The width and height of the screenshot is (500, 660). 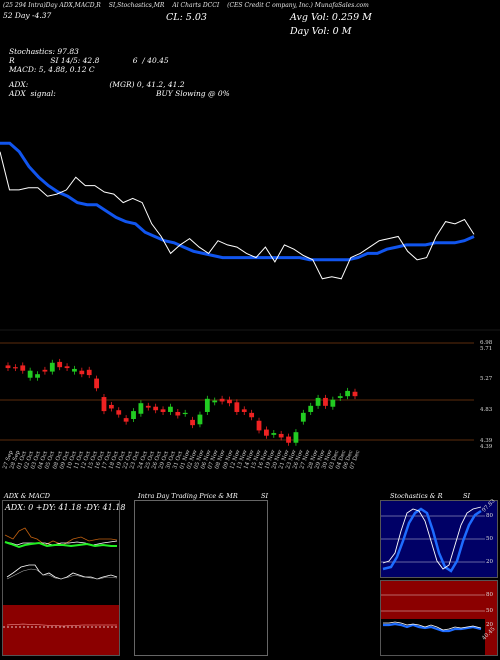 I want to click on macd-readout: MACD: 5, 4.88, 0.12 C, so click(x=52, y=69).